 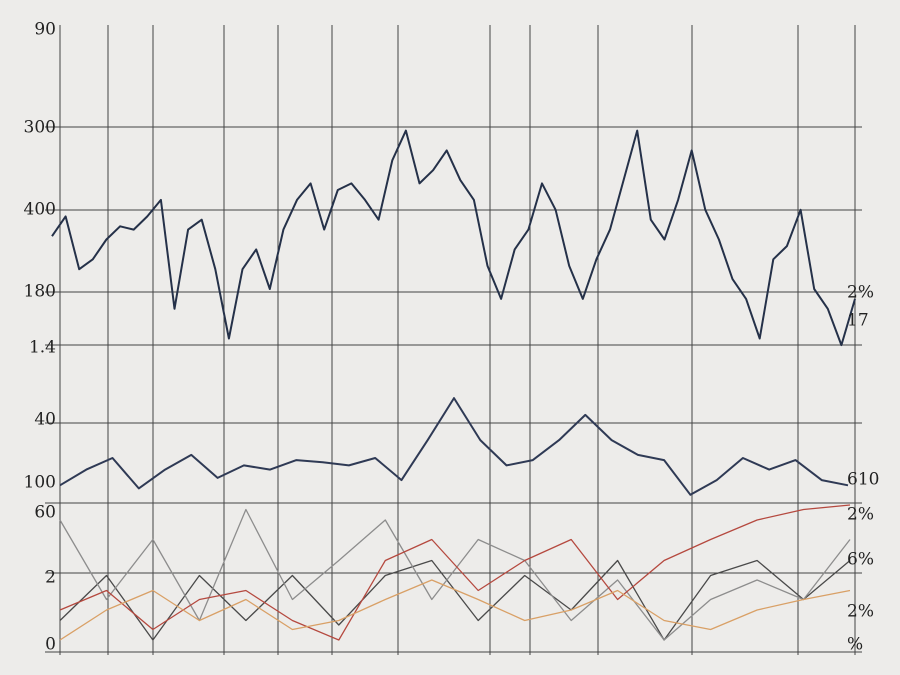 I want to click on y-tick-label: 60, so click(x=45, y=513).